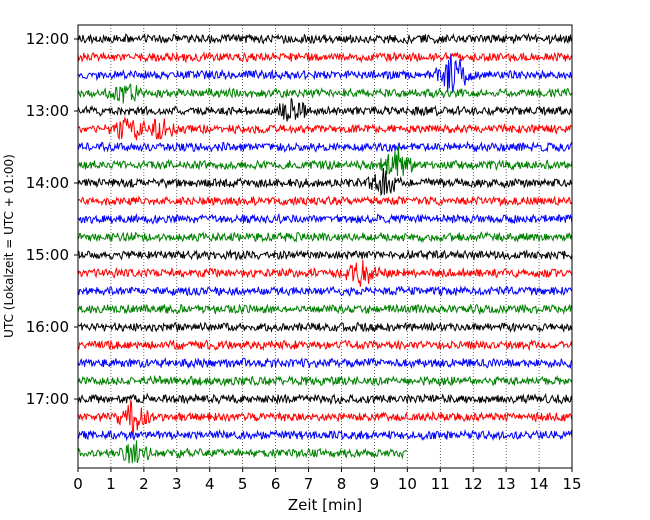  What do you see at coordinates (47, 255) in the screenshot?
I see `y-tick-label: 15:00` at bounding box center [47, 255].